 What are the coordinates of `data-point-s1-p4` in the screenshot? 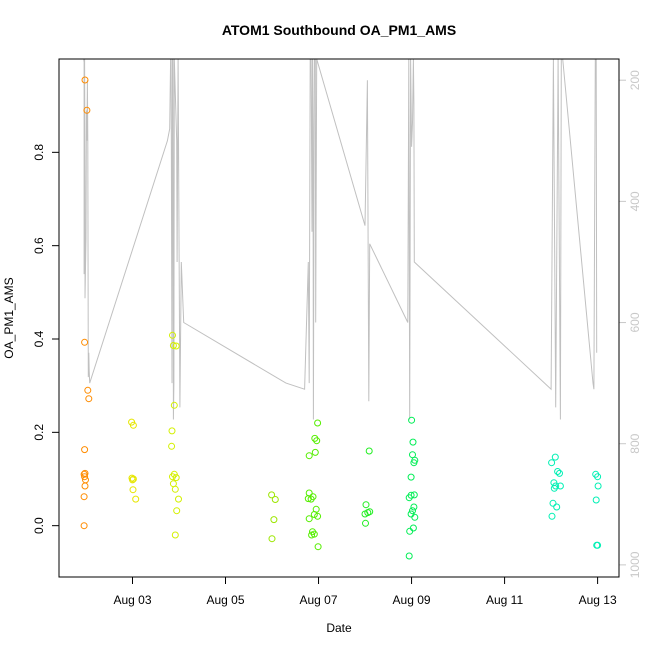 It's located at (132, 480).